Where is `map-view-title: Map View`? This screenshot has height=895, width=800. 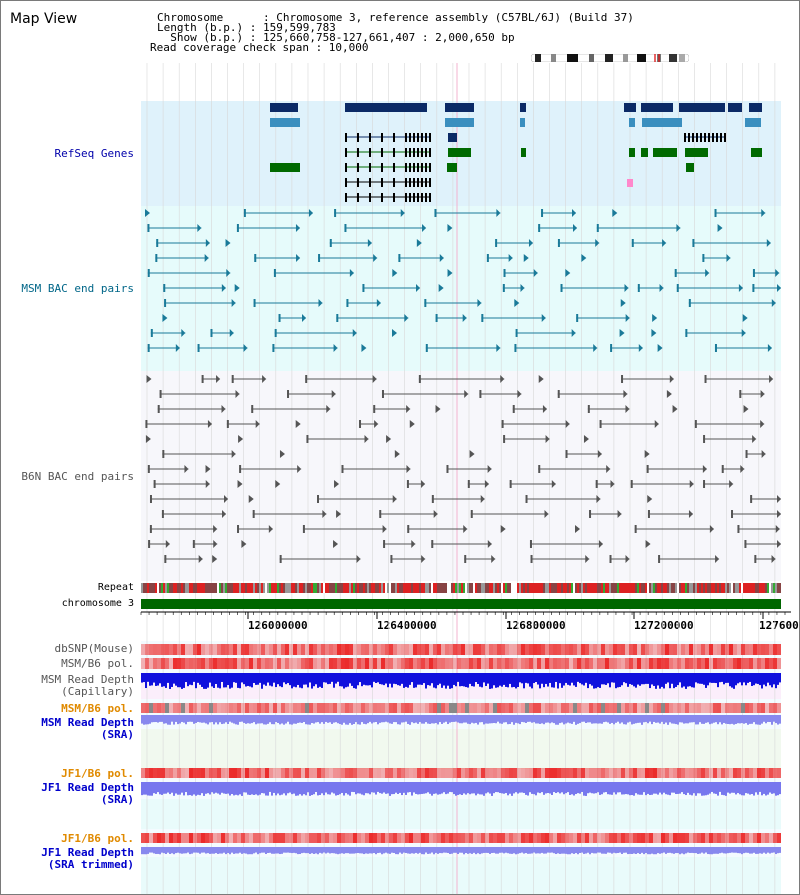
map-view-title: Map View is located at coordinates (44, 19).